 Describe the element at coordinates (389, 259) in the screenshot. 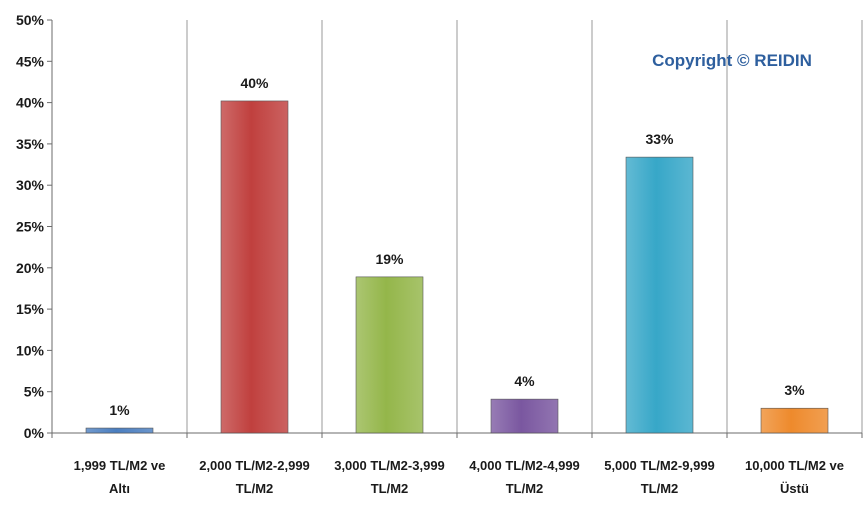

I see `data-label: 19%` at that location.